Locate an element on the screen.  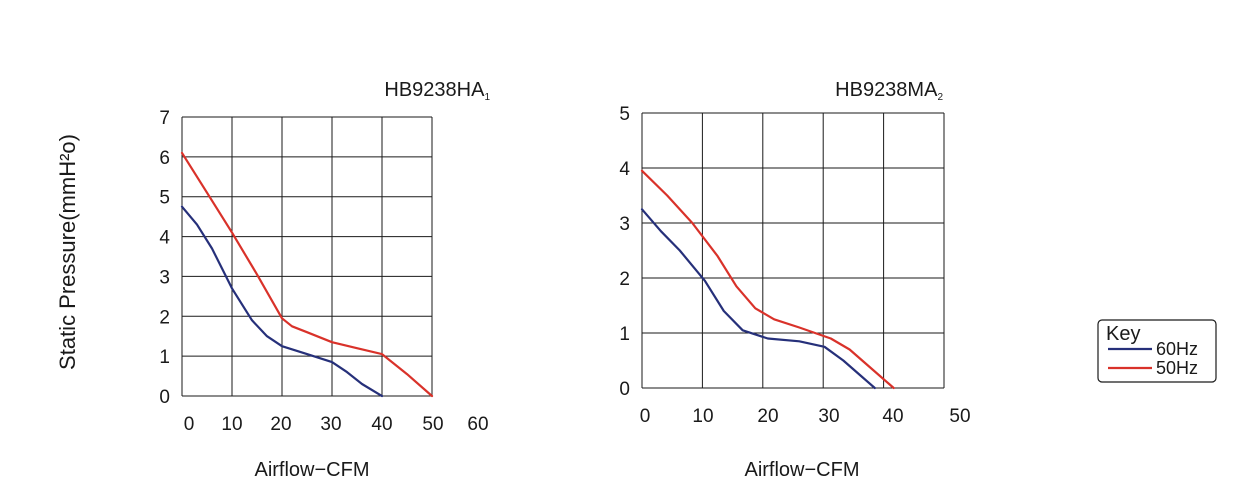
legend-title: Key is located at coordinates (1123, 334).